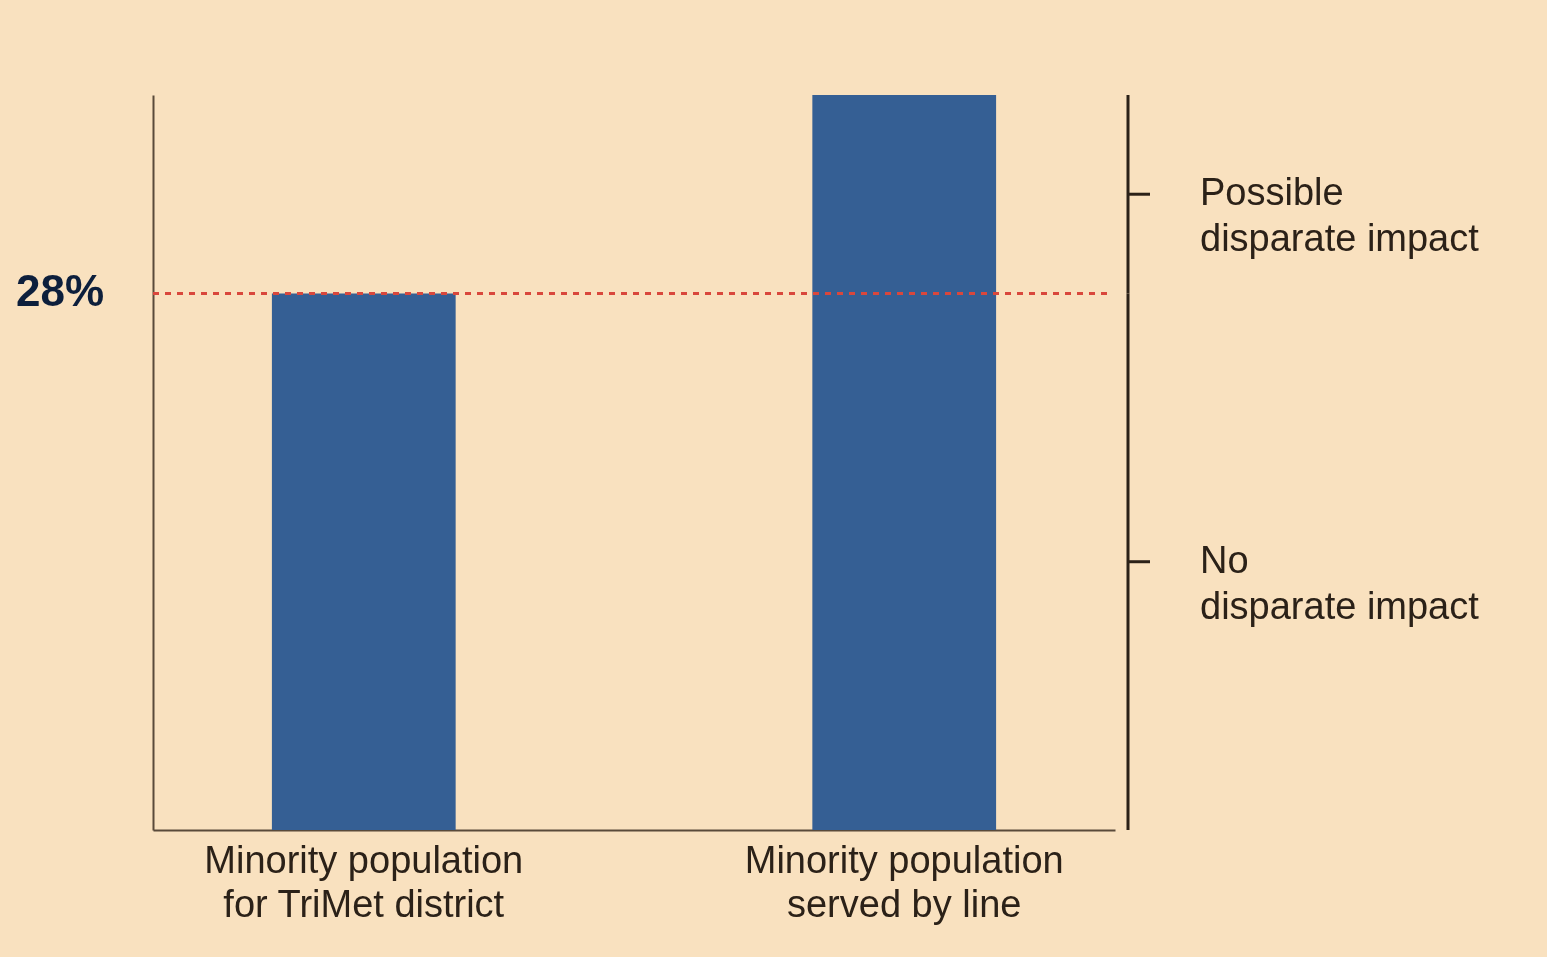  I want to click on text: No disparate impact, so click(1340, 582).